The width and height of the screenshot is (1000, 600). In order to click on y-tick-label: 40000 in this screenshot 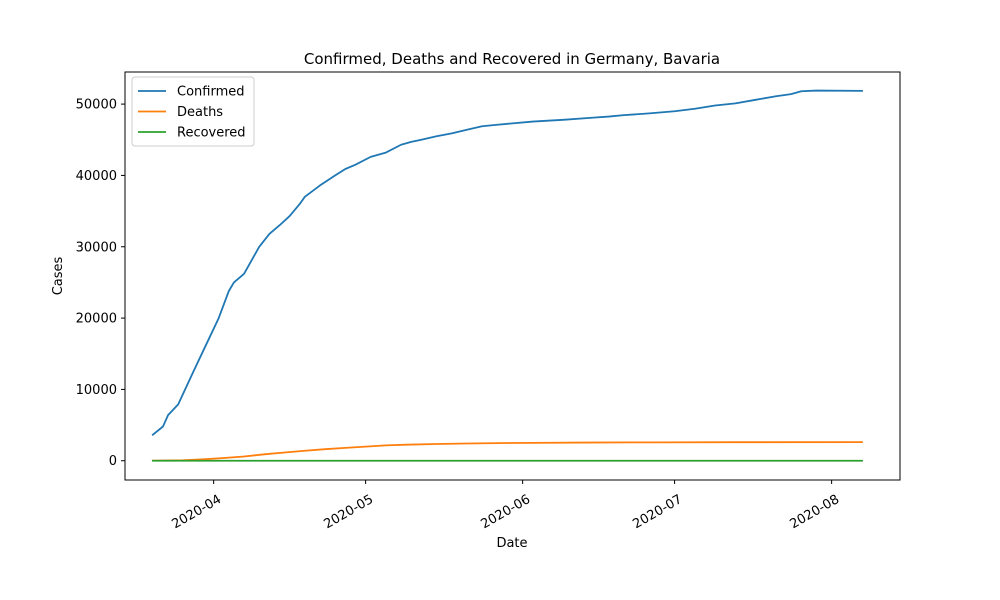, I will do `click(96, 176)`.